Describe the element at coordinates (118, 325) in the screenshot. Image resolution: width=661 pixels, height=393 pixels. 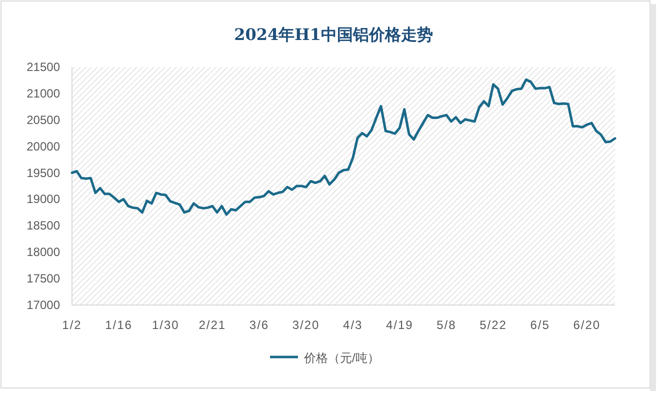
I see `x-tick-label: 1/16` at that location.